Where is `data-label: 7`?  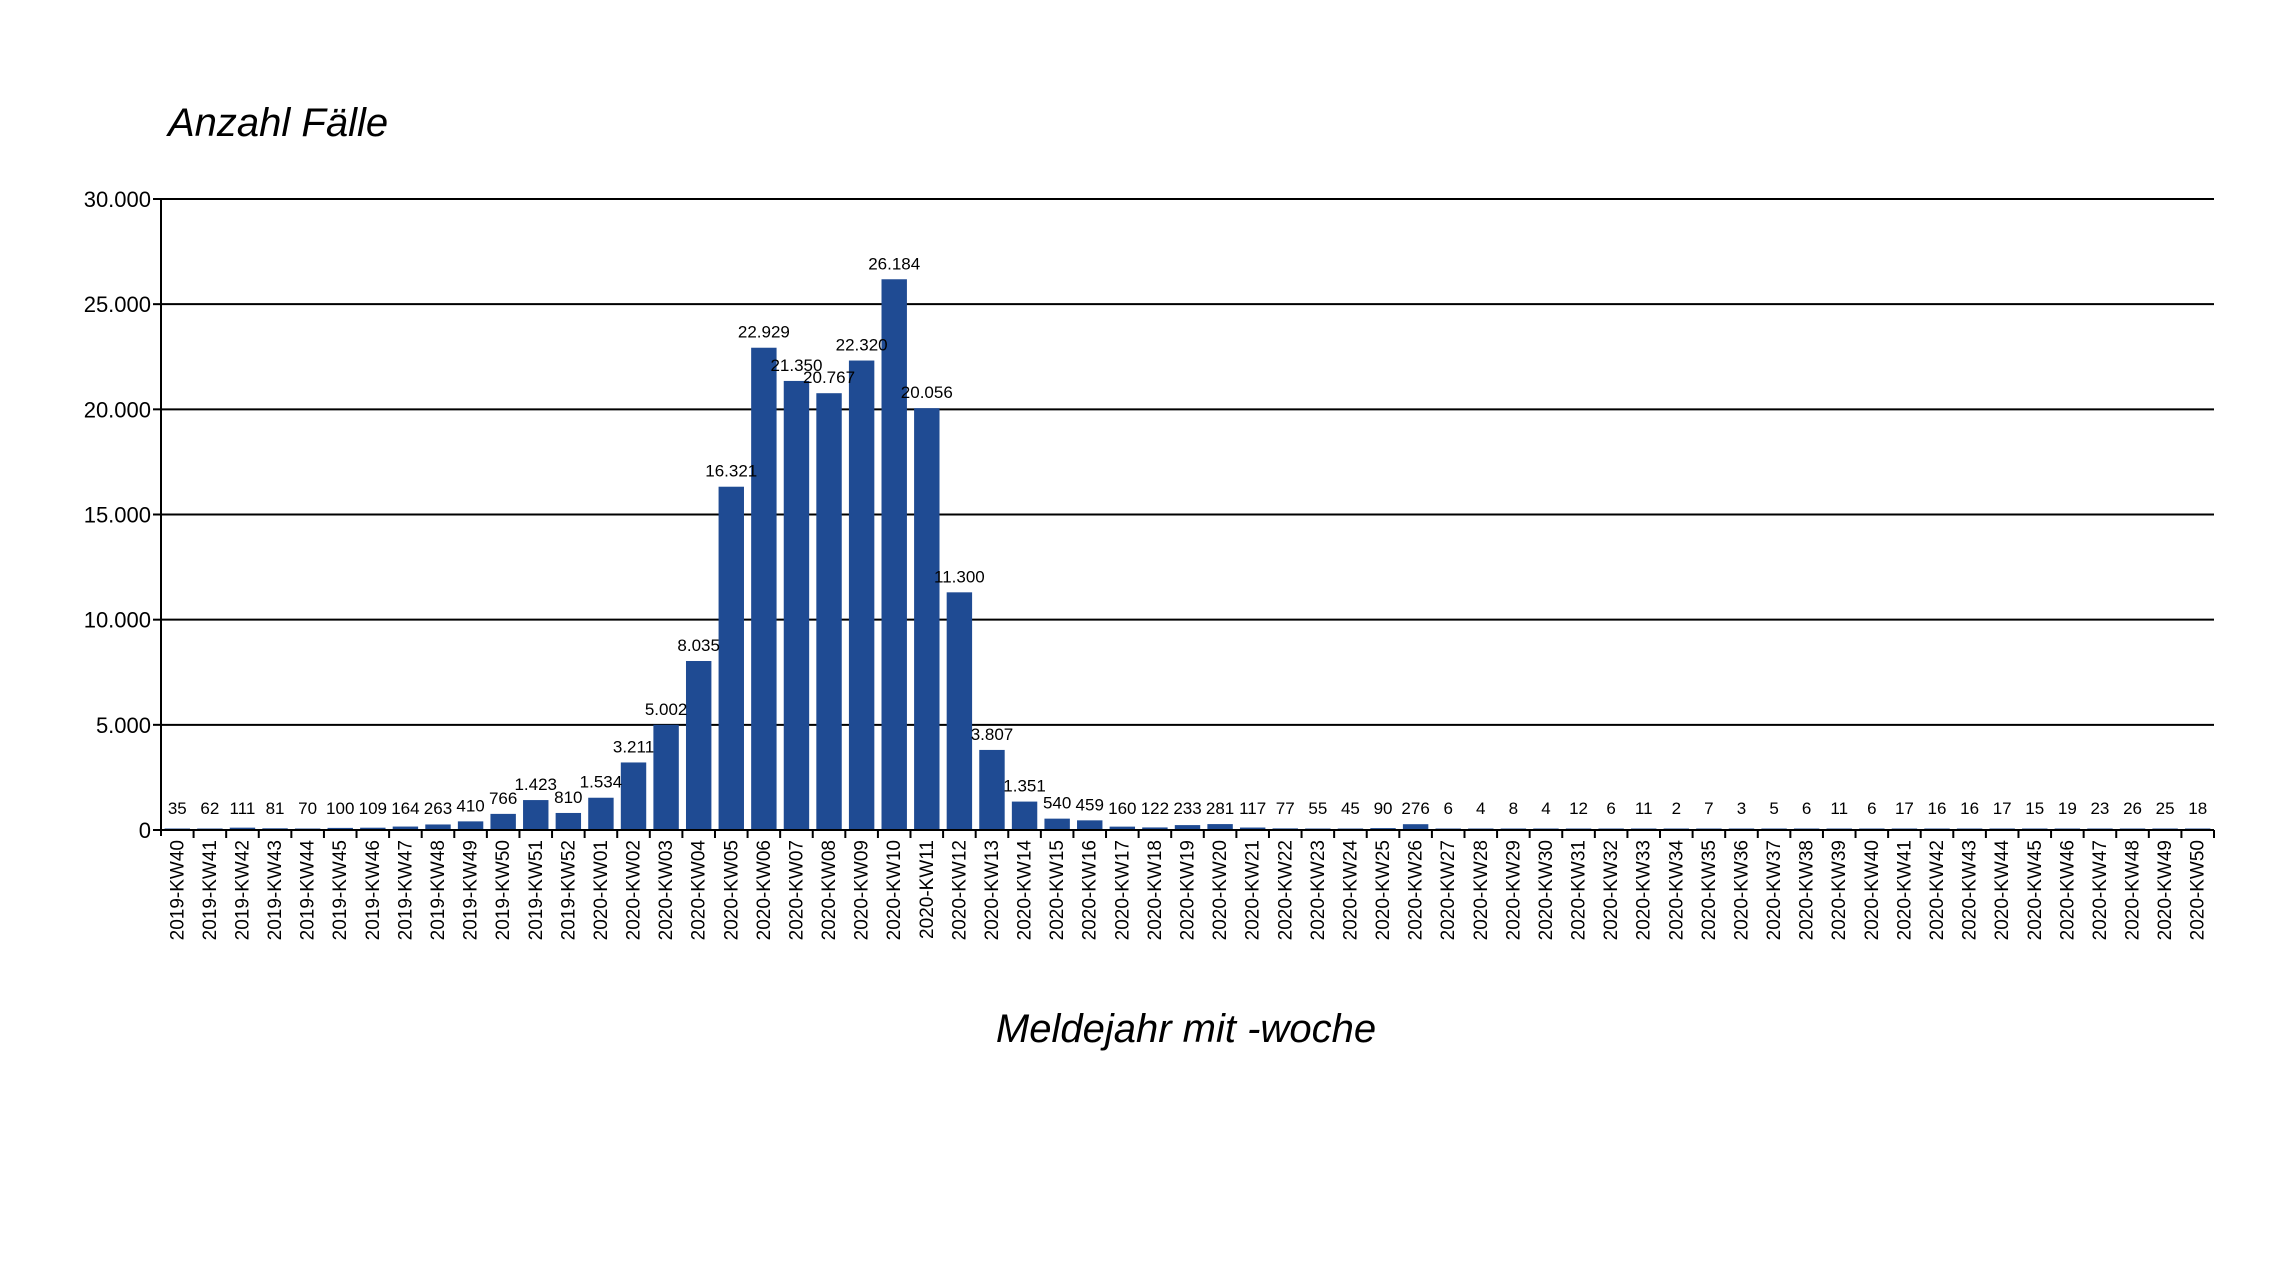
data-label: 7 is located at coordinates (1708, 808).